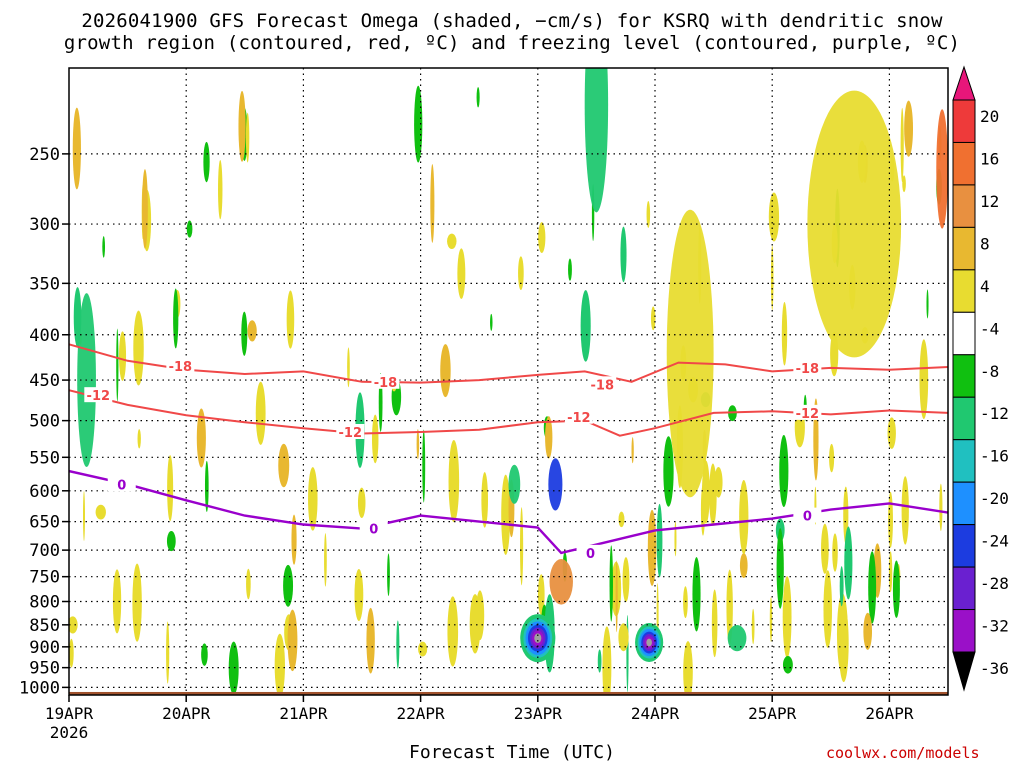  Describe the element at coordinates (655, 713) in the screenshot. I see `x-tick-label: 24APR` at that location.